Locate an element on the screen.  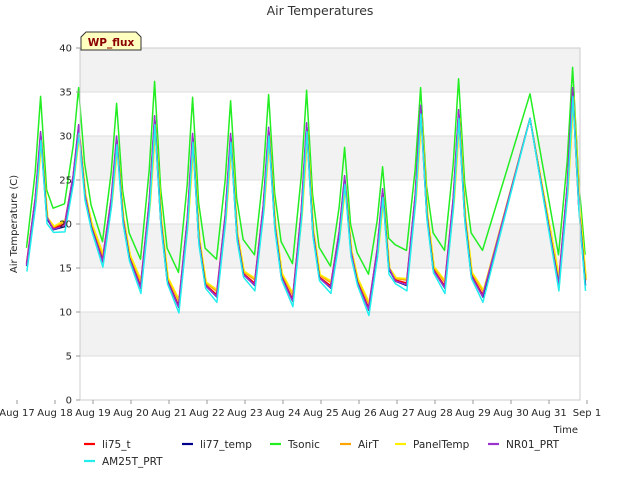
x-tick-label: Aug 23 is located at coordinates (244, 413).